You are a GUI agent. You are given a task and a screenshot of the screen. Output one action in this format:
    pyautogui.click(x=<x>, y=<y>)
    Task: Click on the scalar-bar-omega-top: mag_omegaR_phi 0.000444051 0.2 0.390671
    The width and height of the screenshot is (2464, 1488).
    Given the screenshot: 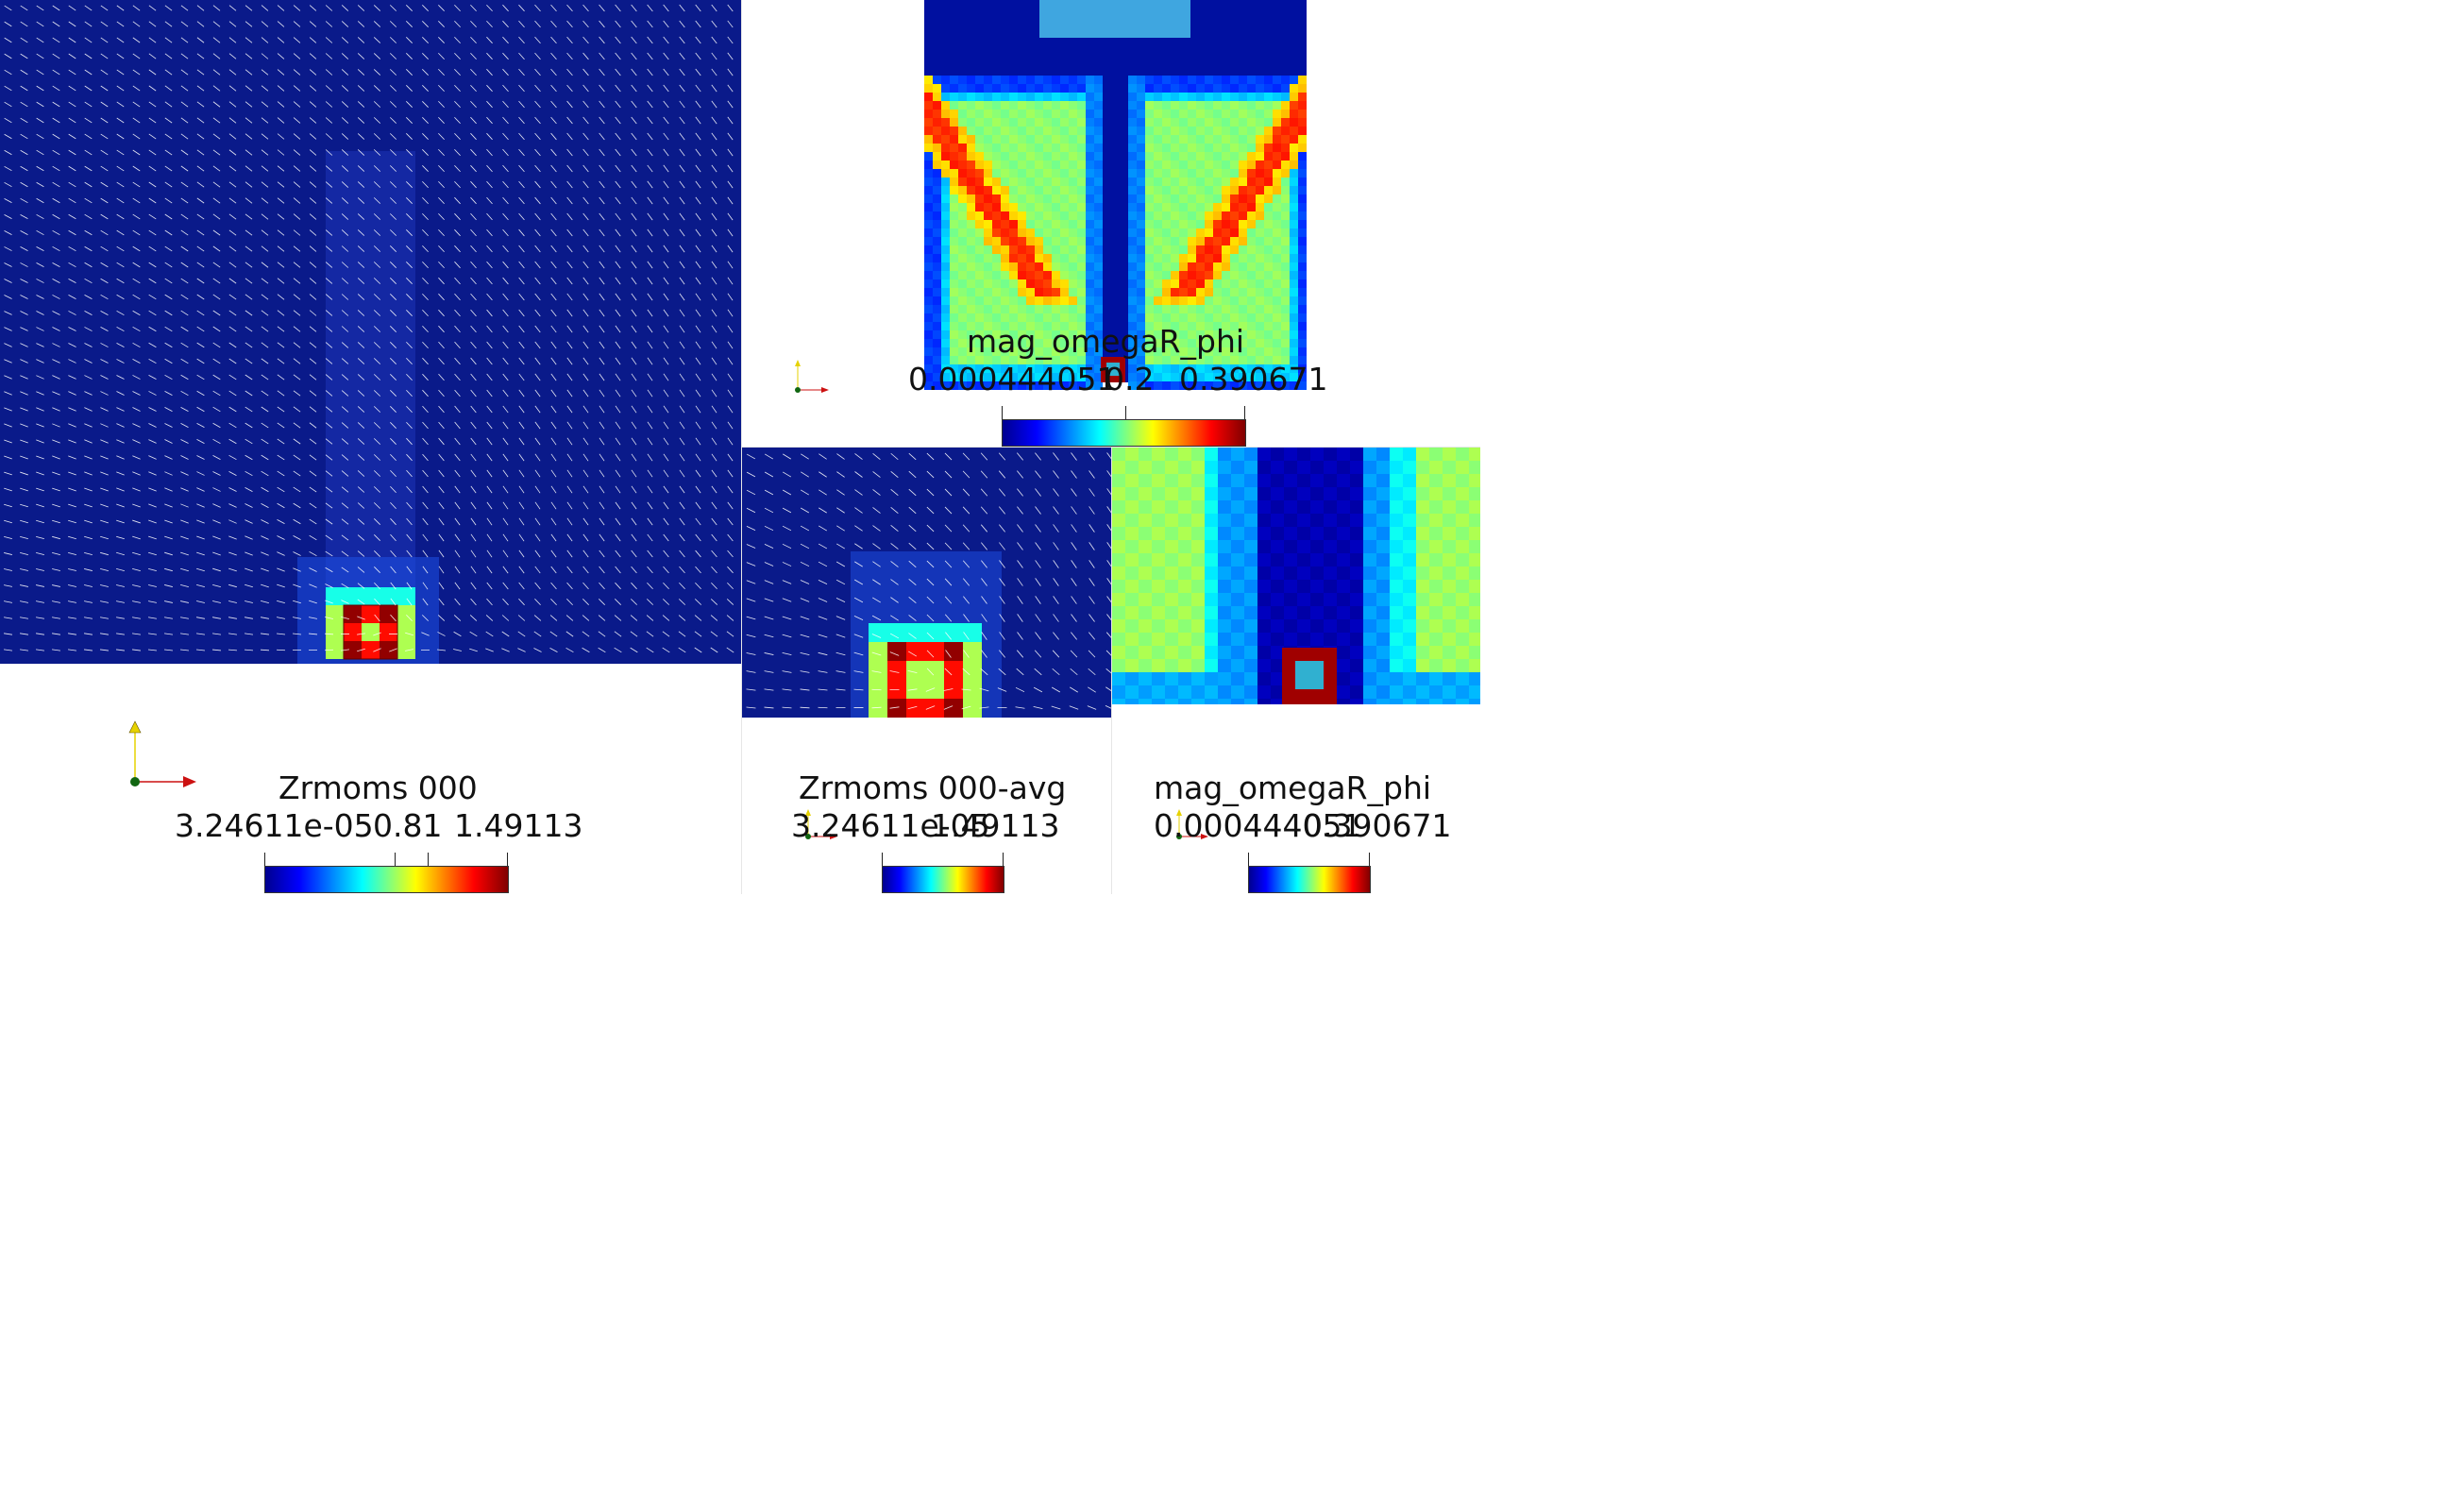 What is the action you would take?
    pyautogui.click(x=1117, y=385)
    